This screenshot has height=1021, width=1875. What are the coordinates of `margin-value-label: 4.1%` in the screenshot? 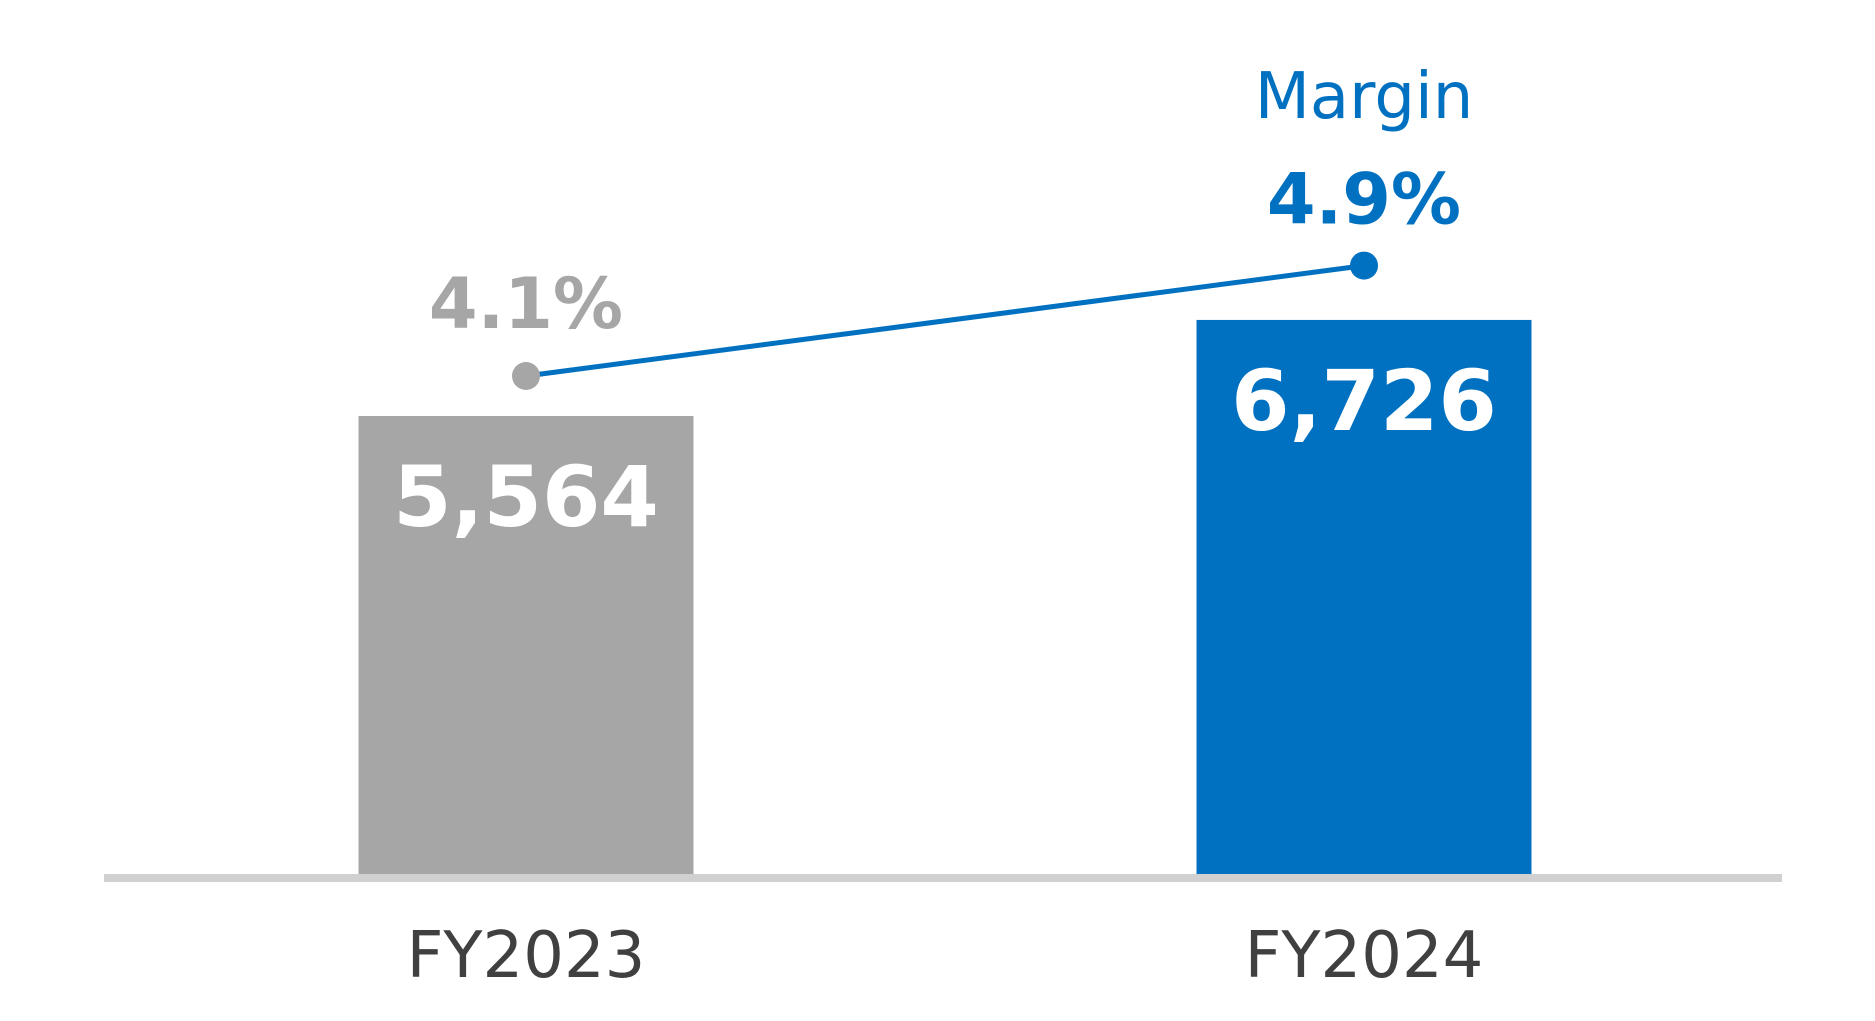 It's located at (526, 304).